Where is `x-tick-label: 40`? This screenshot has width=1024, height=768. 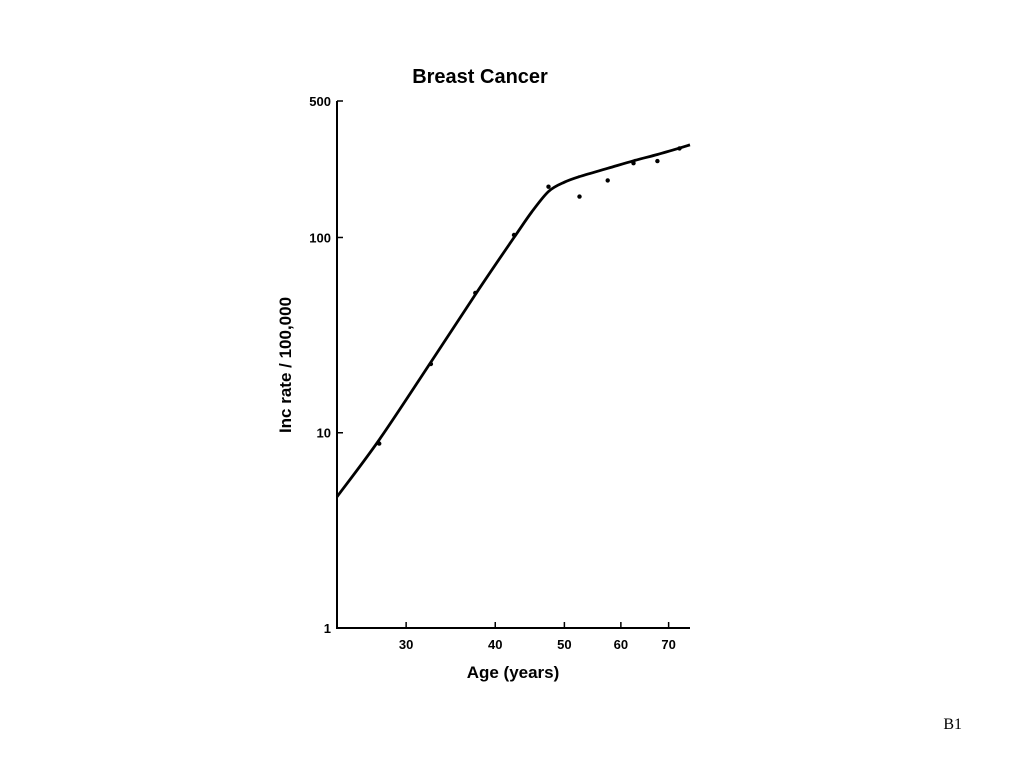 x-tick-label: 40 is located at coordinates (495, 644).